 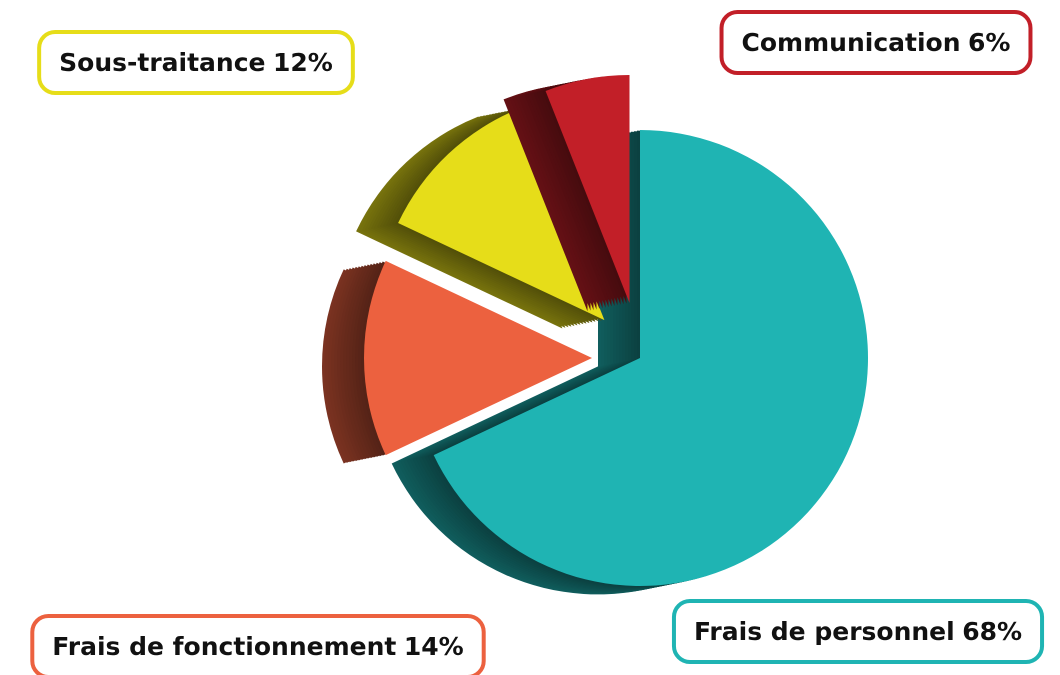 I want to click on label-box: Communication 6%, so click(x=876, y=42).